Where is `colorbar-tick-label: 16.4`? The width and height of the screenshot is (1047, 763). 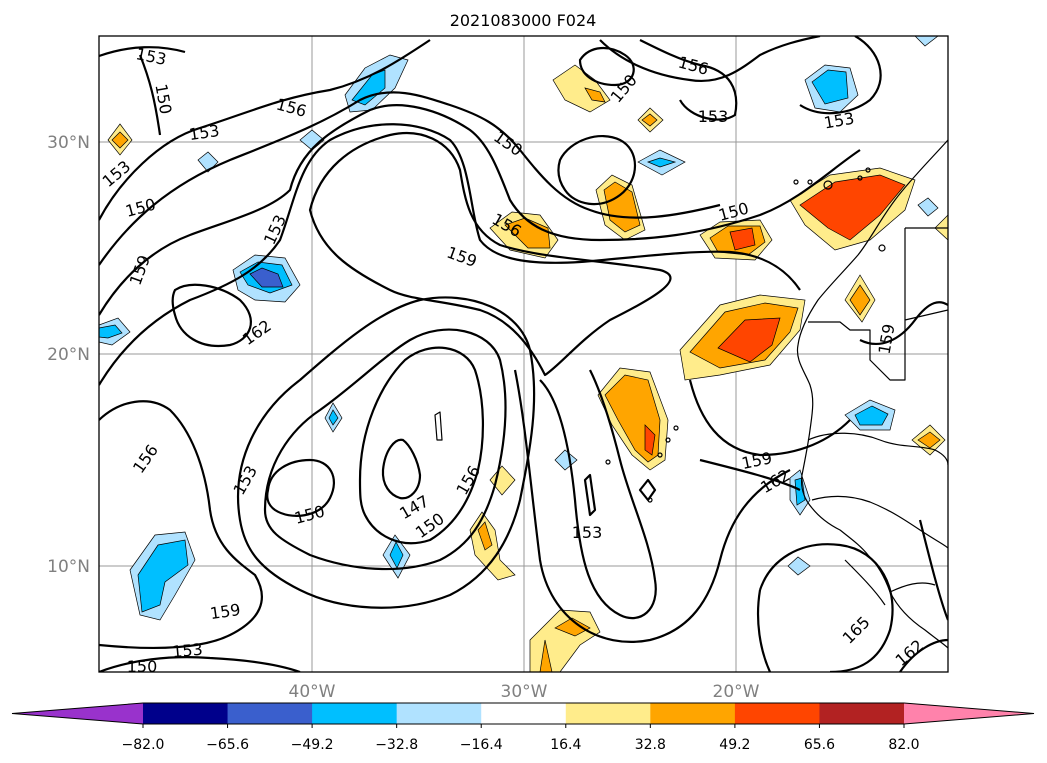 colorbar-tick-label: 16.4 is located at coordinates (565, 745).